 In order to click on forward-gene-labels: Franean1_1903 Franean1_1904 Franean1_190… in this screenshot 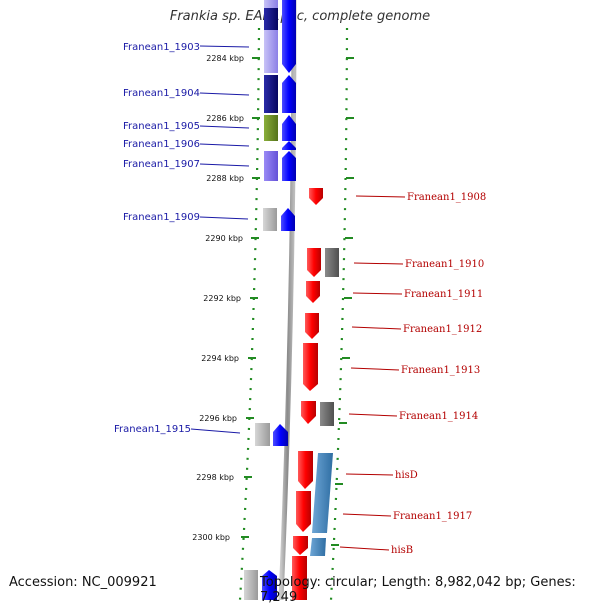, I will do `click(157, 238)`.